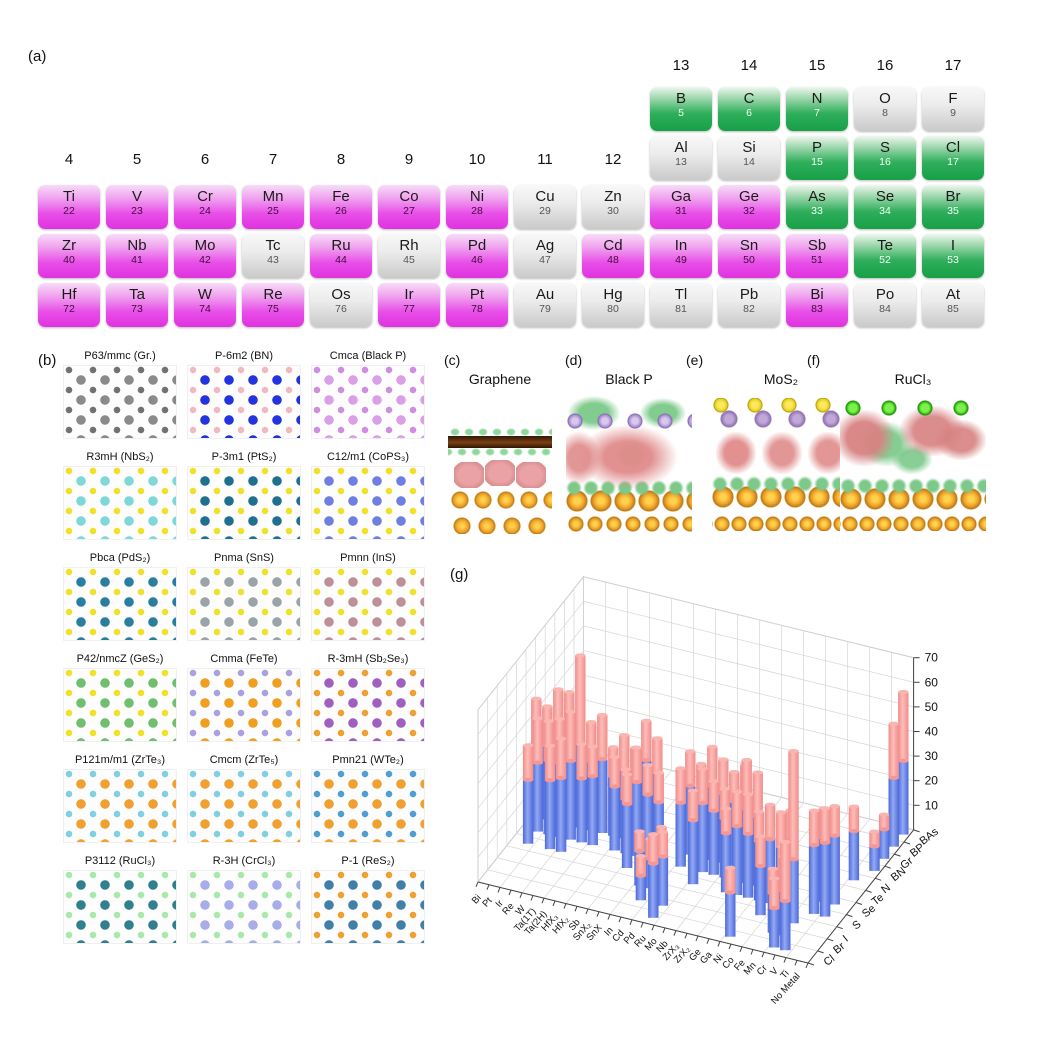 The image size is (1040, 1040). I want to click on element-cell-Hf: Hf 72, so click(69, 305).